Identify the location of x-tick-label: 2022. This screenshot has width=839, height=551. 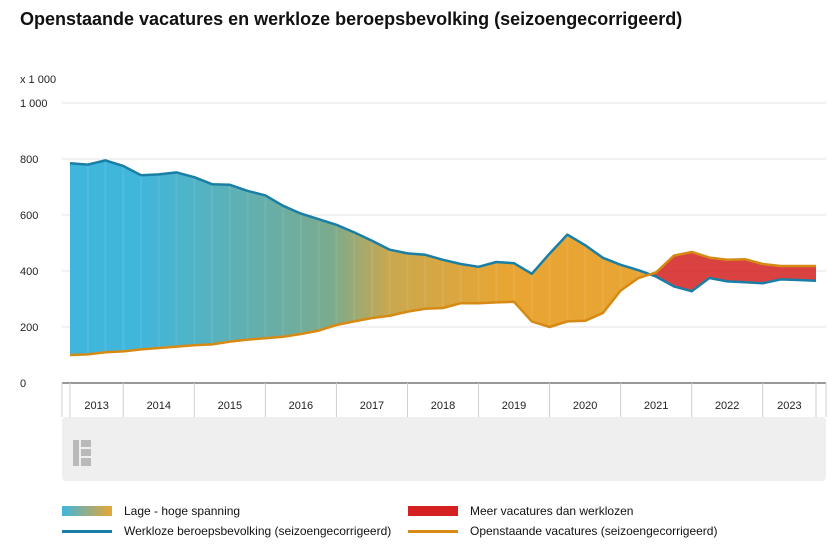
(727, 406).